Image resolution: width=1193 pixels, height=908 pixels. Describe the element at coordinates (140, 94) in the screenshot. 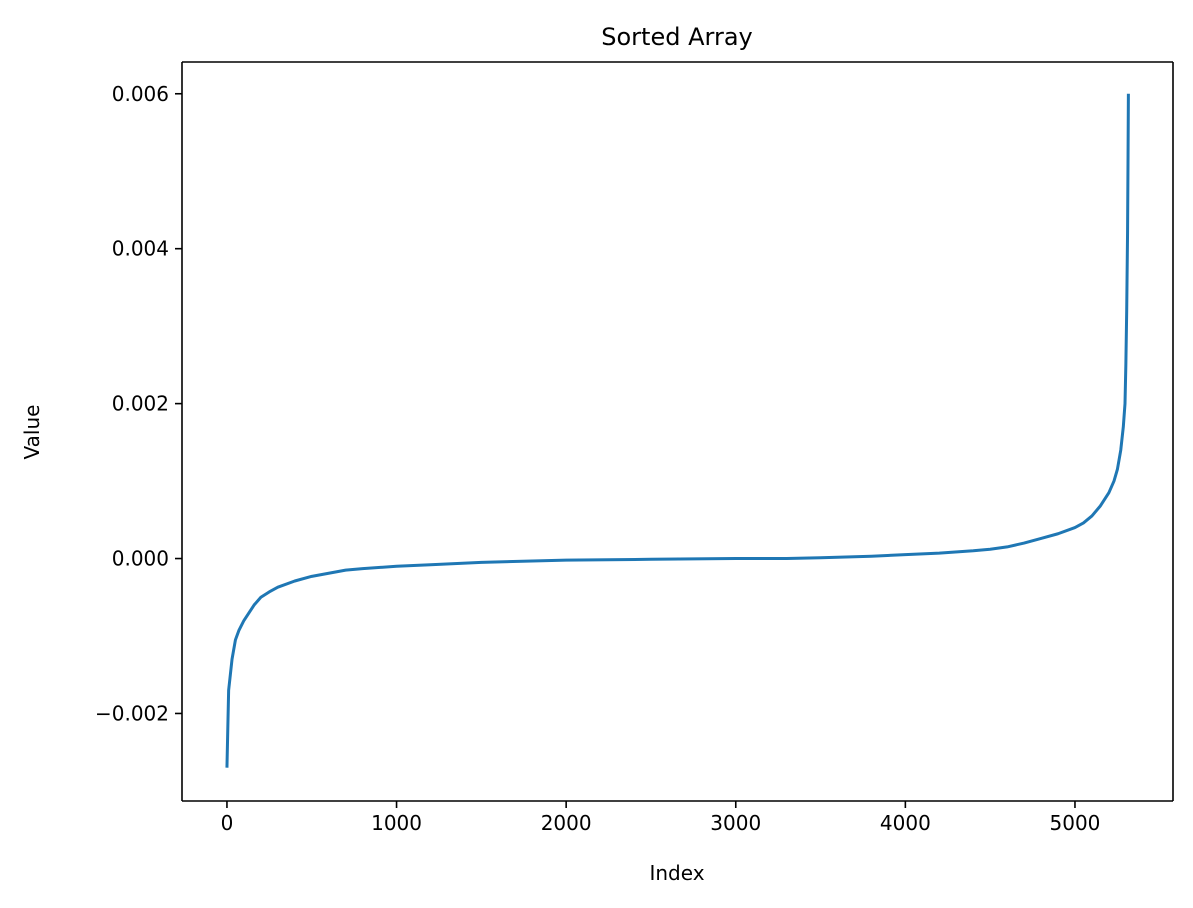

I see `y-tick-label: 0.006` at that location.